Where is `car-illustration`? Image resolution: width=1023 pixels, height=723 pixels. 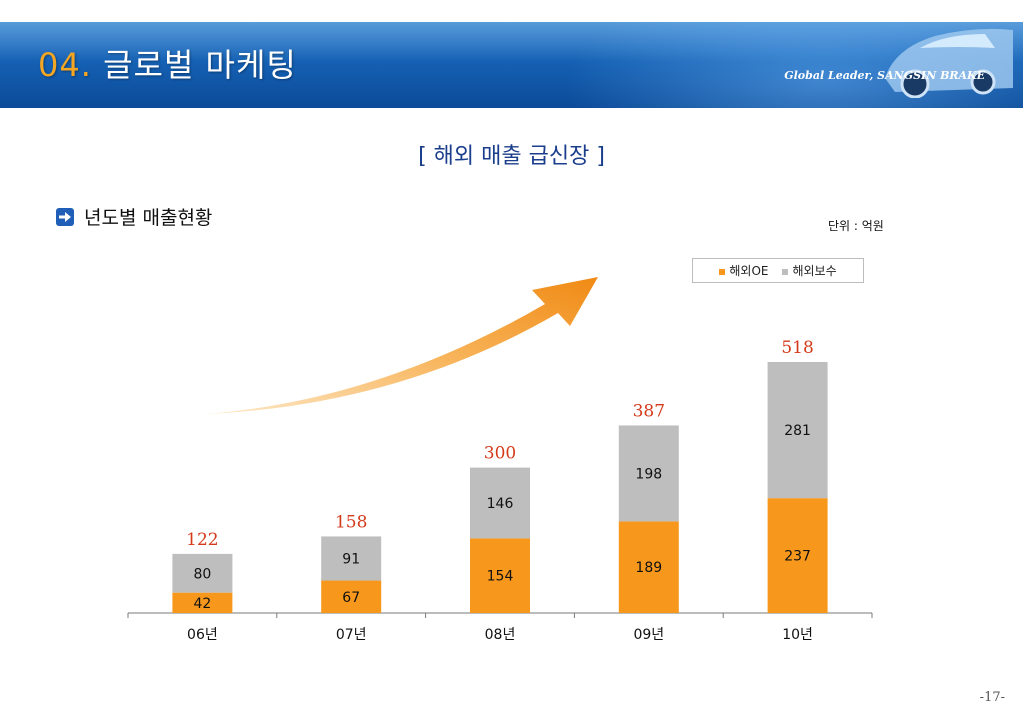
car-illustration is located at coordinates (949, 63).